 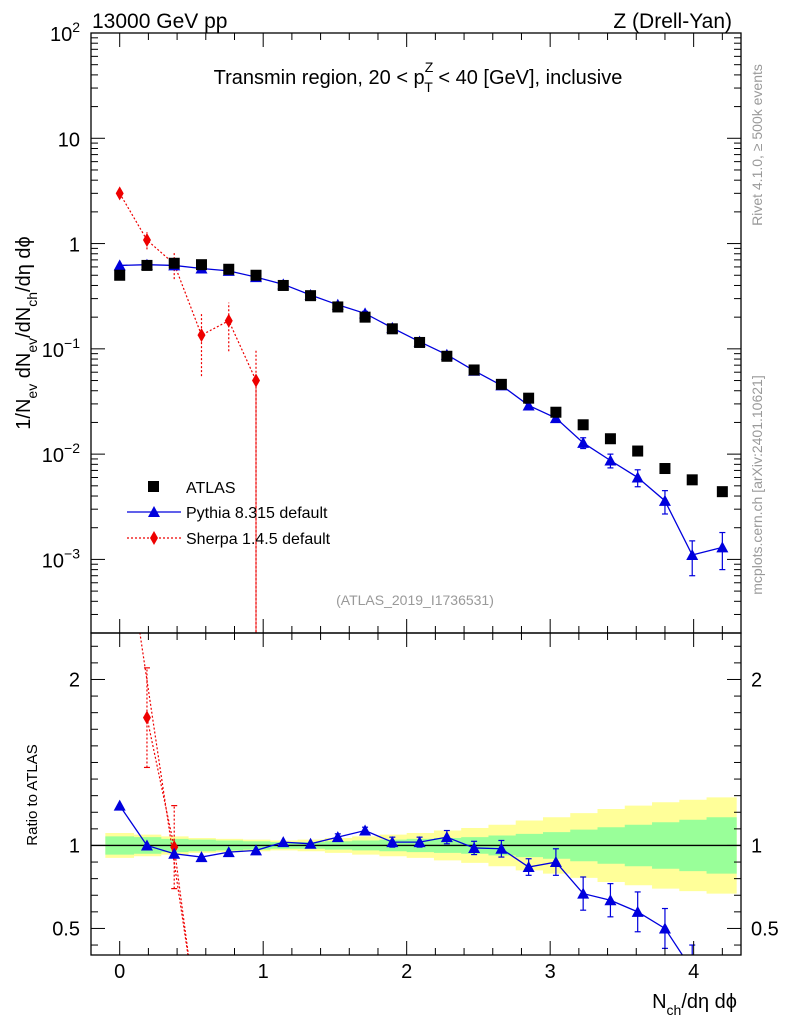 I want to click on header-right: Z (Drell-Yan), so click(x=672, y=21).